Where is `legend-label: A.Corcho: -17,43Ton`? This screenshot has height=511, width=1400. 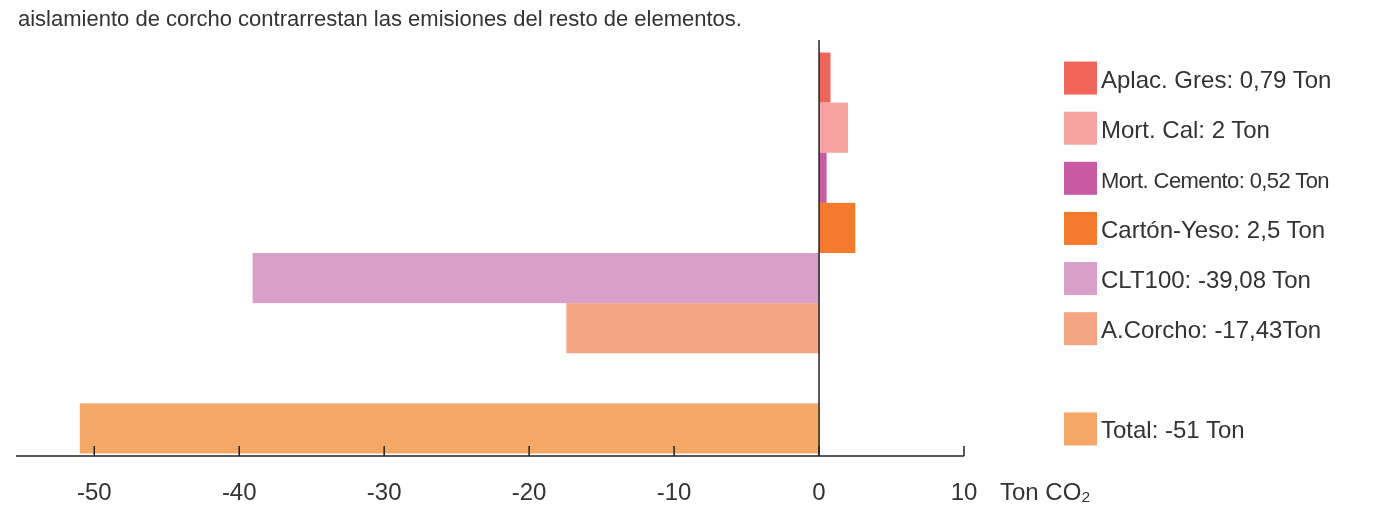
legend-label: A.Corcho: -17,43Ton is located at coordinates (1211, 330).